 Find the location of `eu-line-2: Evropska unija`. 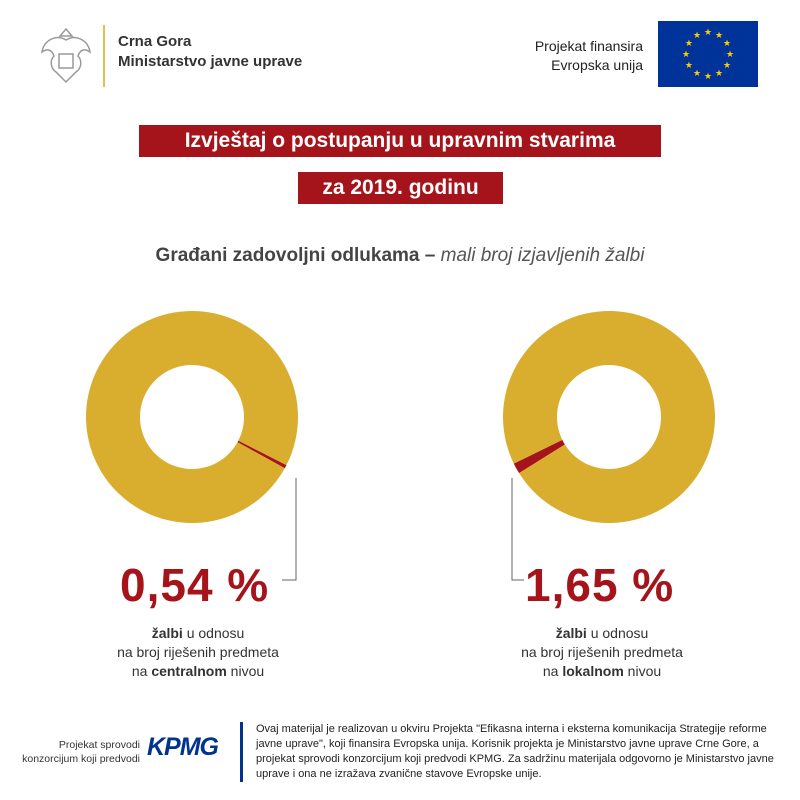

eu-line-2: Evropska unija is located at coordinates (597, 65).